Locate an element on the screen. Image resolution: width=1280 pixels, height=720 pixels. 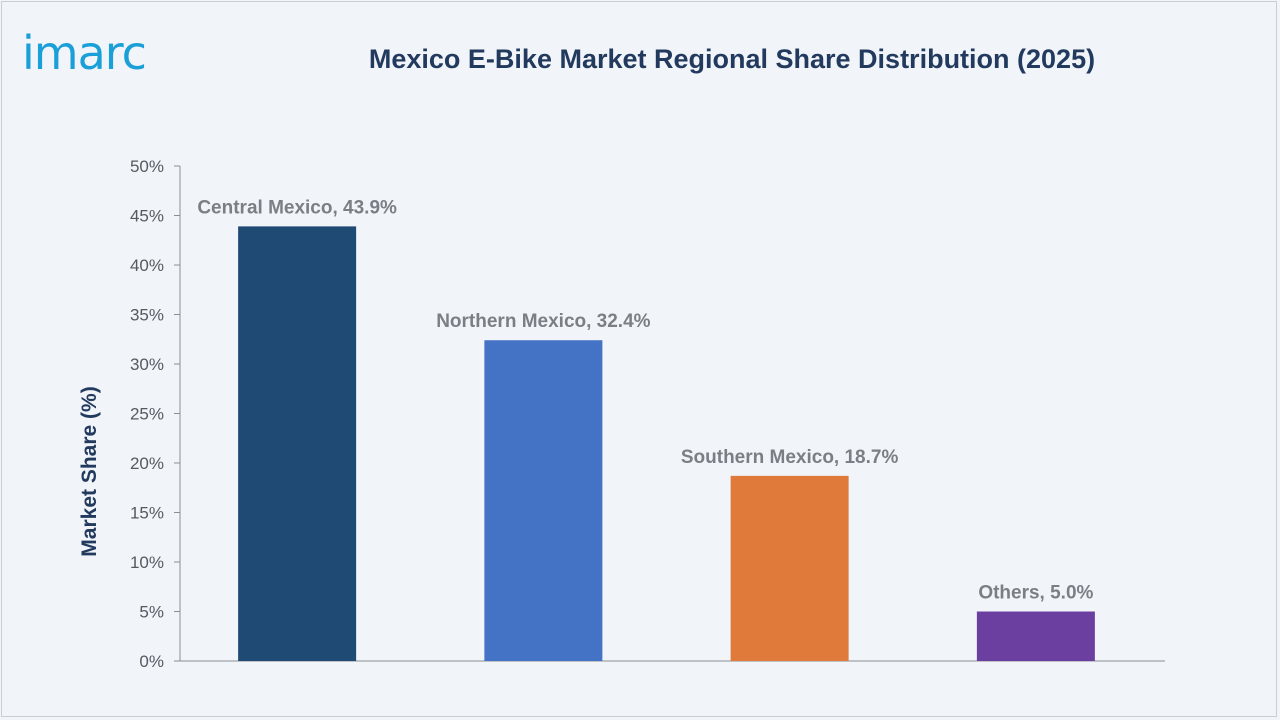
y-tick-label: 20% is located at coordinates (147, 463).